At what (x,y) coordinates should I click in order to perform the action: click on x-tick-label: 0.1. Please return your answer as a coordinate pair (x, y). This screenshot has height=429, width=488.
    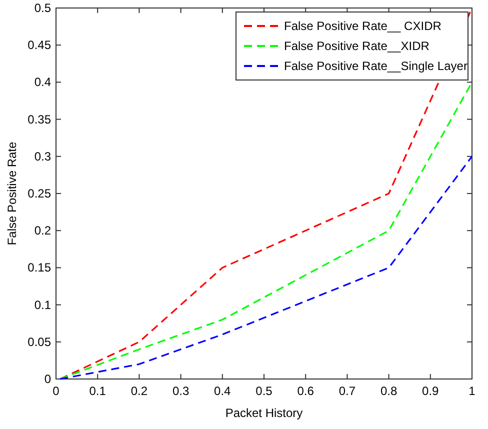
    Looking at the image, I should click on (97, 391).